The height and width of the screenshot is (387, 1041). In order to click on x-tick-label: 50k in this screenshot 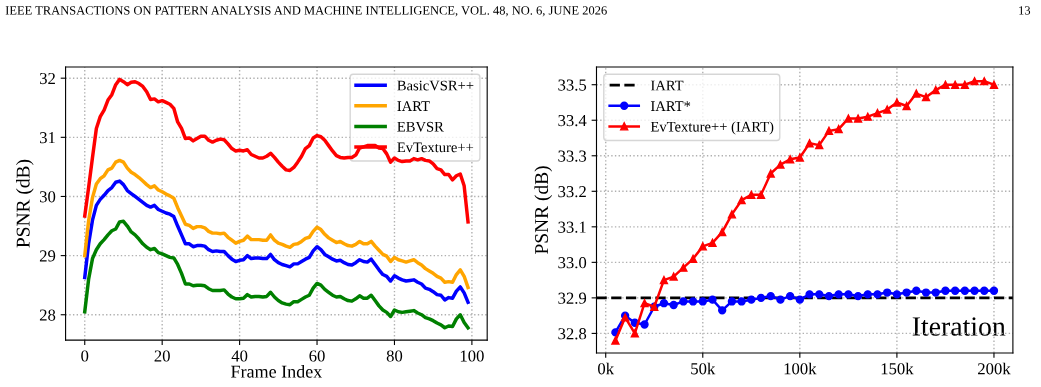, I will do `click(703, 368)`.